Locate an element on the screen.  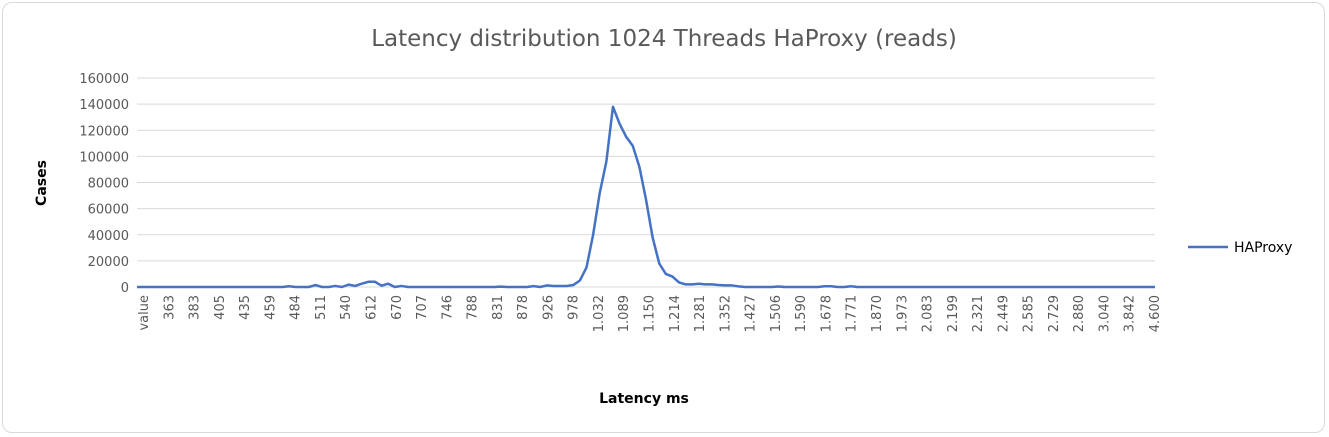
x-tick-label: 4.600 is located at coordinates (1155, 313).